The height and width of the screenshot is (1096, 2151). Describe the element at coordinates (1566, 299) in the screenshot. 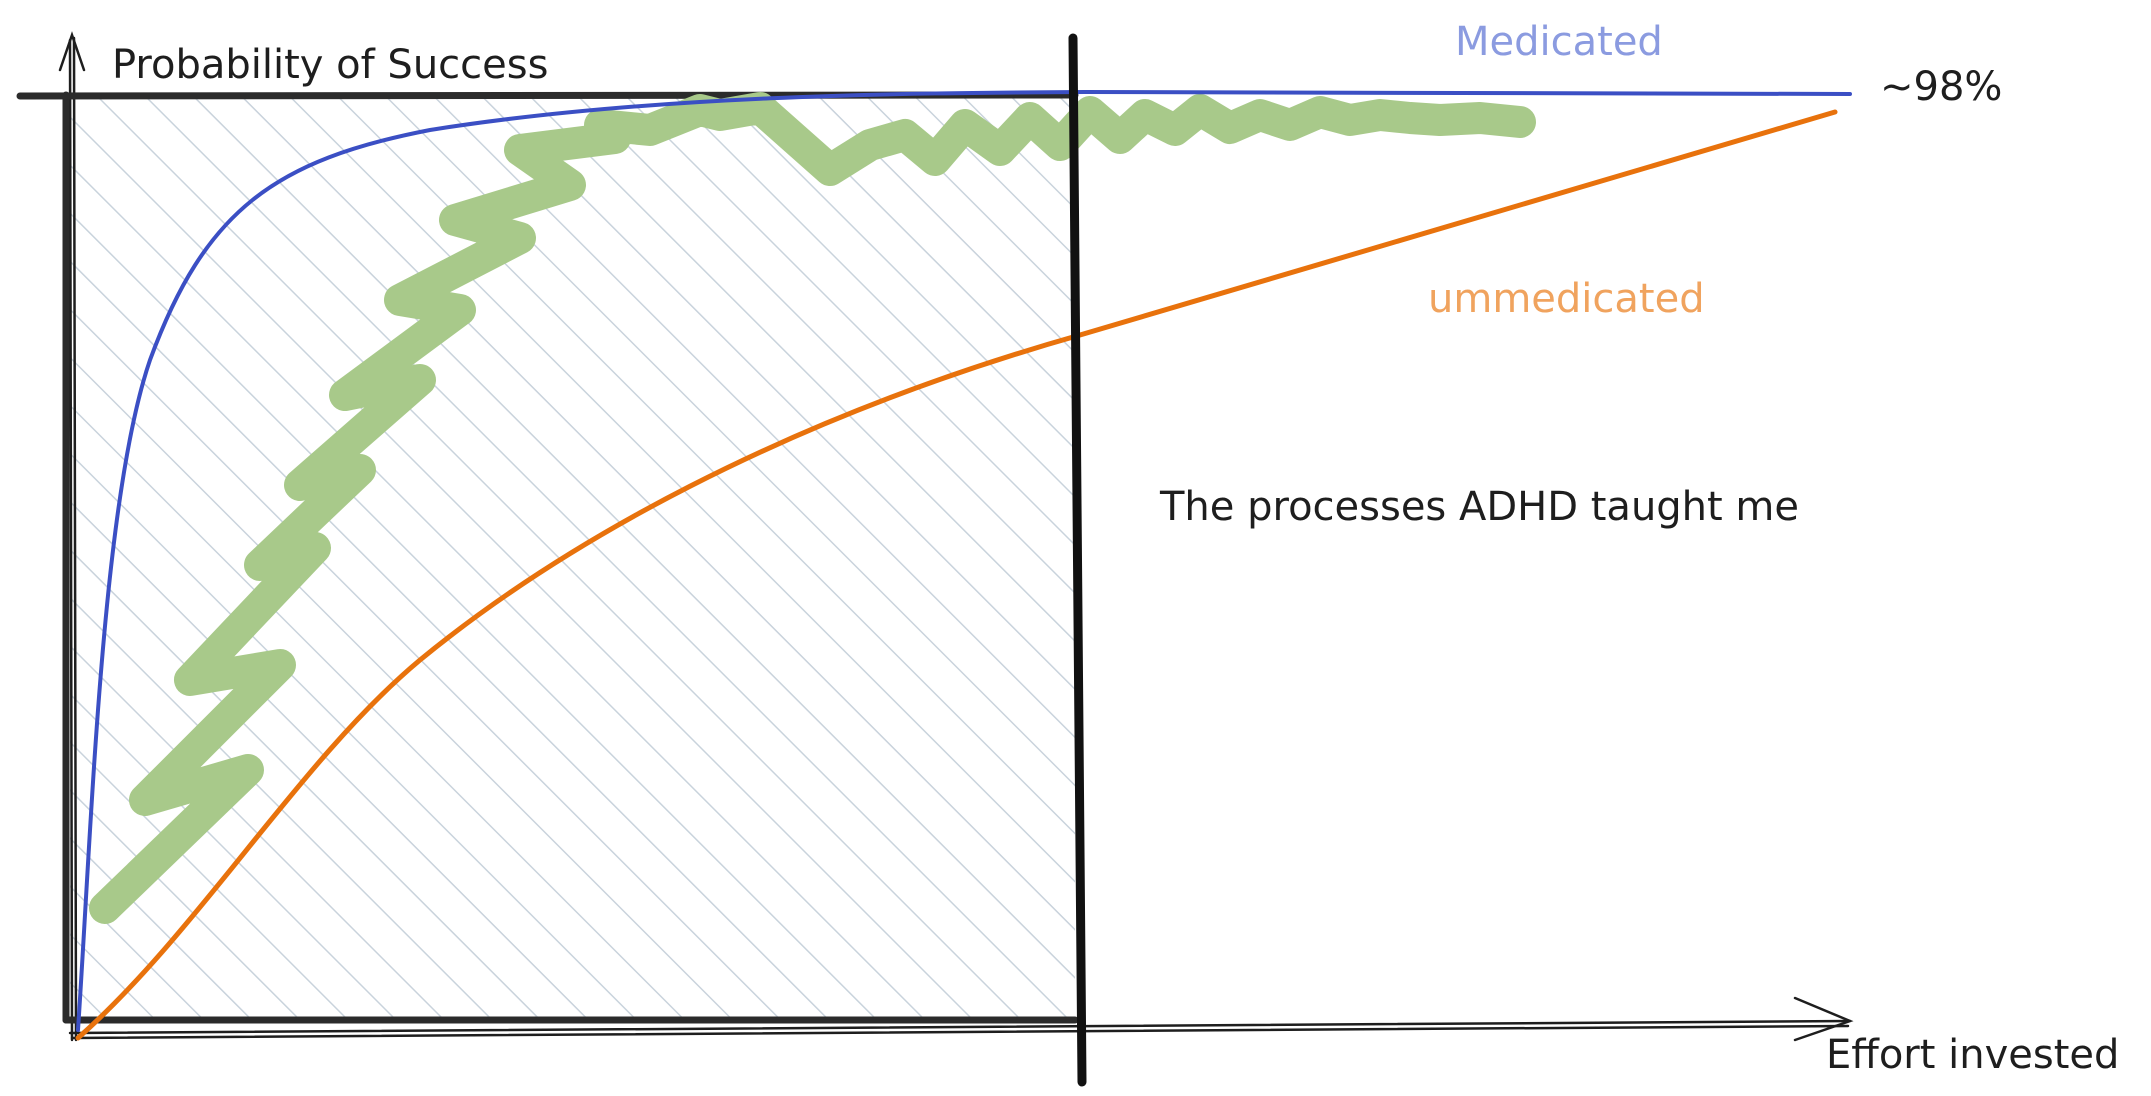

I see `unmedicated-label: ummedicated` at that location.